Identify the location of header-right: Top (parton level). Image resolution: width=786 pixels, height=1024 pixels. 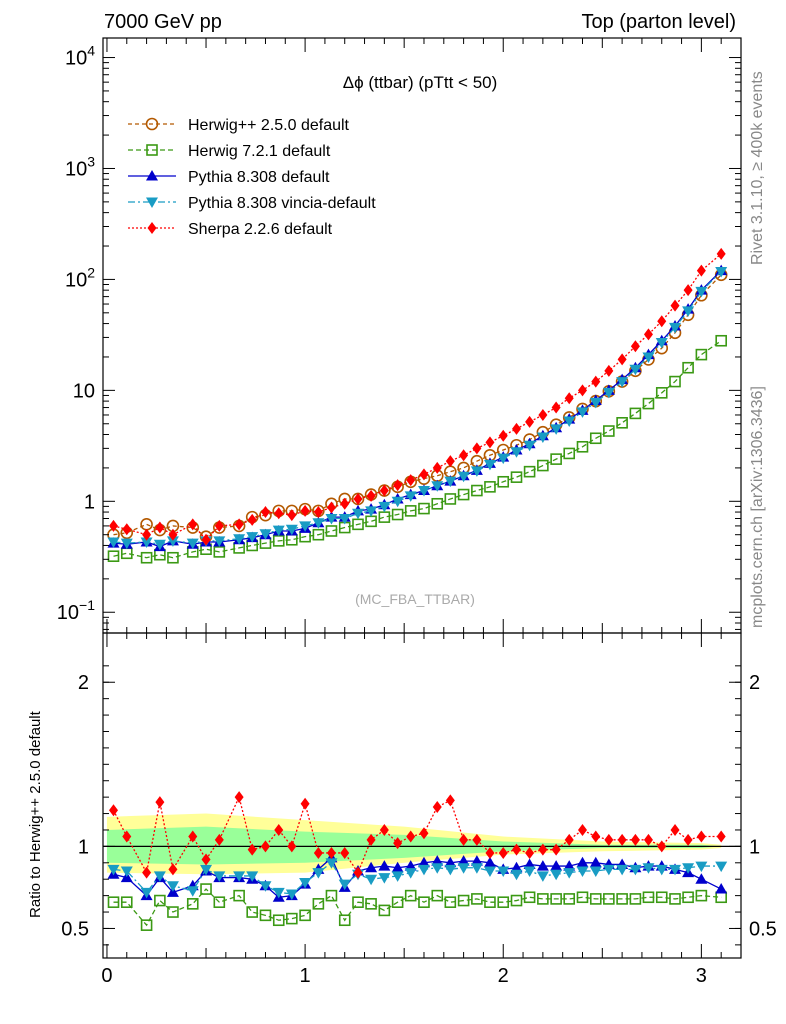
(658, 22).